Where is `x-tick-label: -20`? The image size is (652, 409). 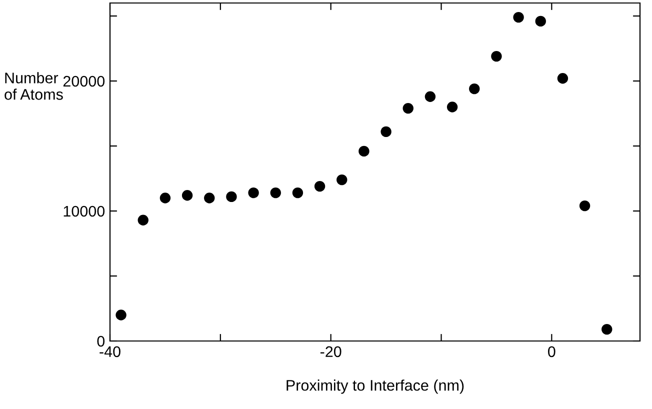 x-tick-label: -20 is located at coordinates (331, 352).